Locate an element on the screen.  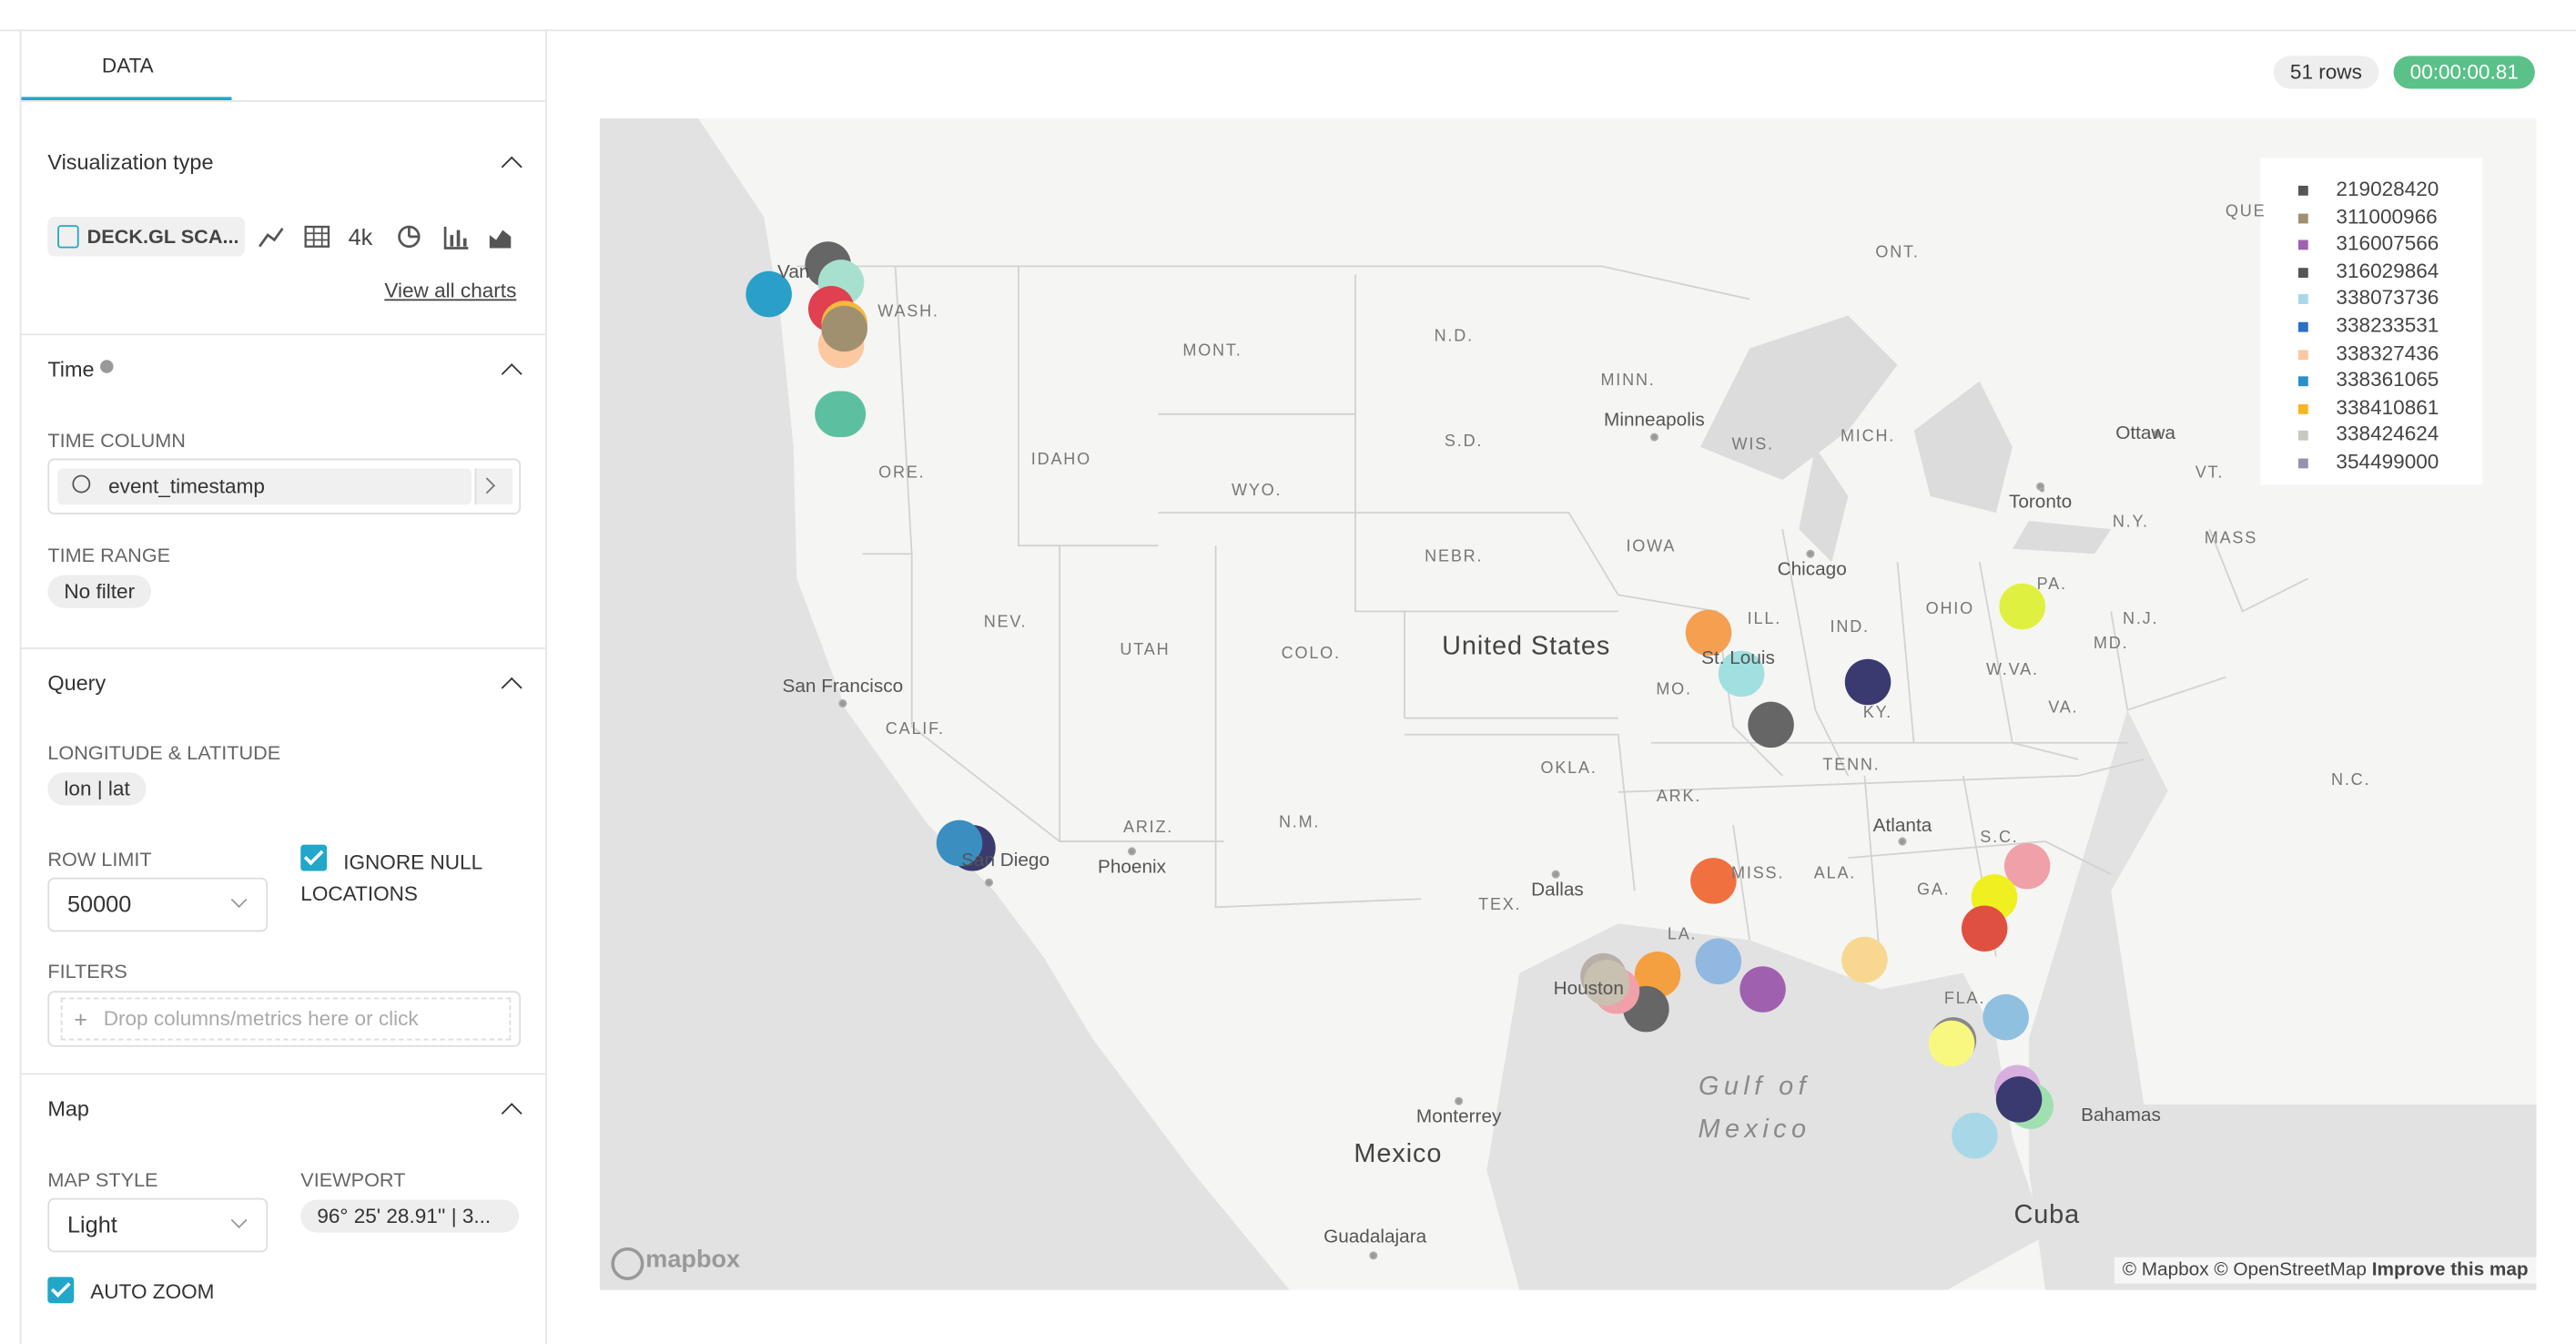
map-label: ORE. is located at coordinates (902, 473).